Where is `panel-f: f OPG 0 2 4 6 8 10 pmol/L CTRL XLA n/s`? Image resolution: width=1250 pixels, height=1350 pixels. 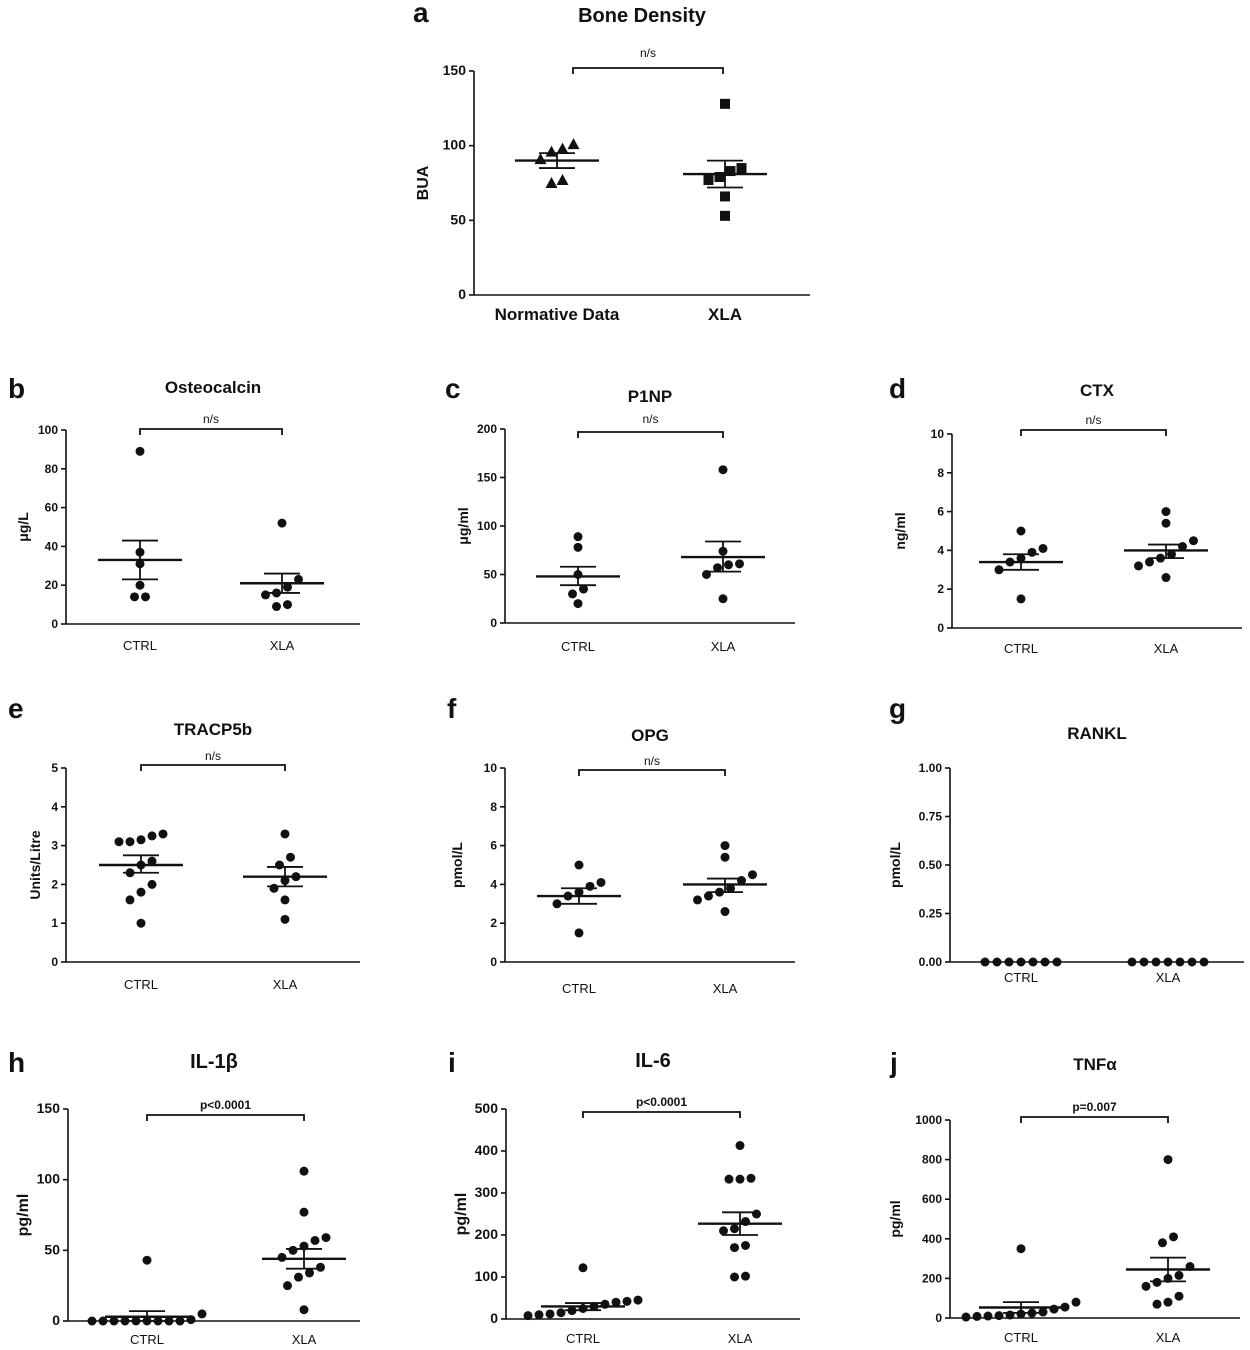
panel-f: f OPG 0 2 4 6 8 10 pmol/L CTRL XLA n/s is located at coordinates (621, 844).